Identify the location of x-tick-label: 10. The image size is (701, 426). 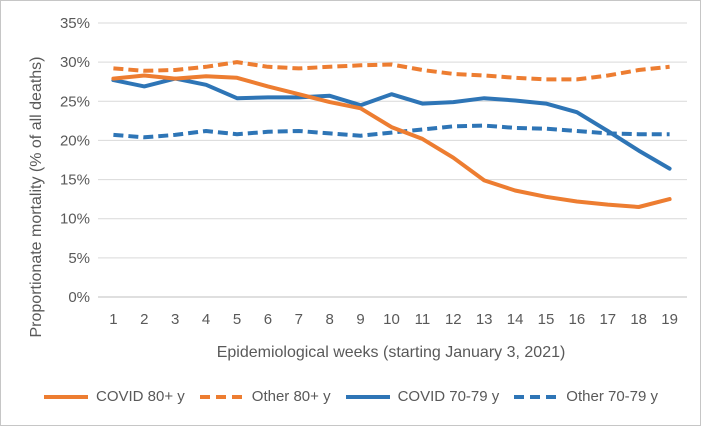
(391, 319).